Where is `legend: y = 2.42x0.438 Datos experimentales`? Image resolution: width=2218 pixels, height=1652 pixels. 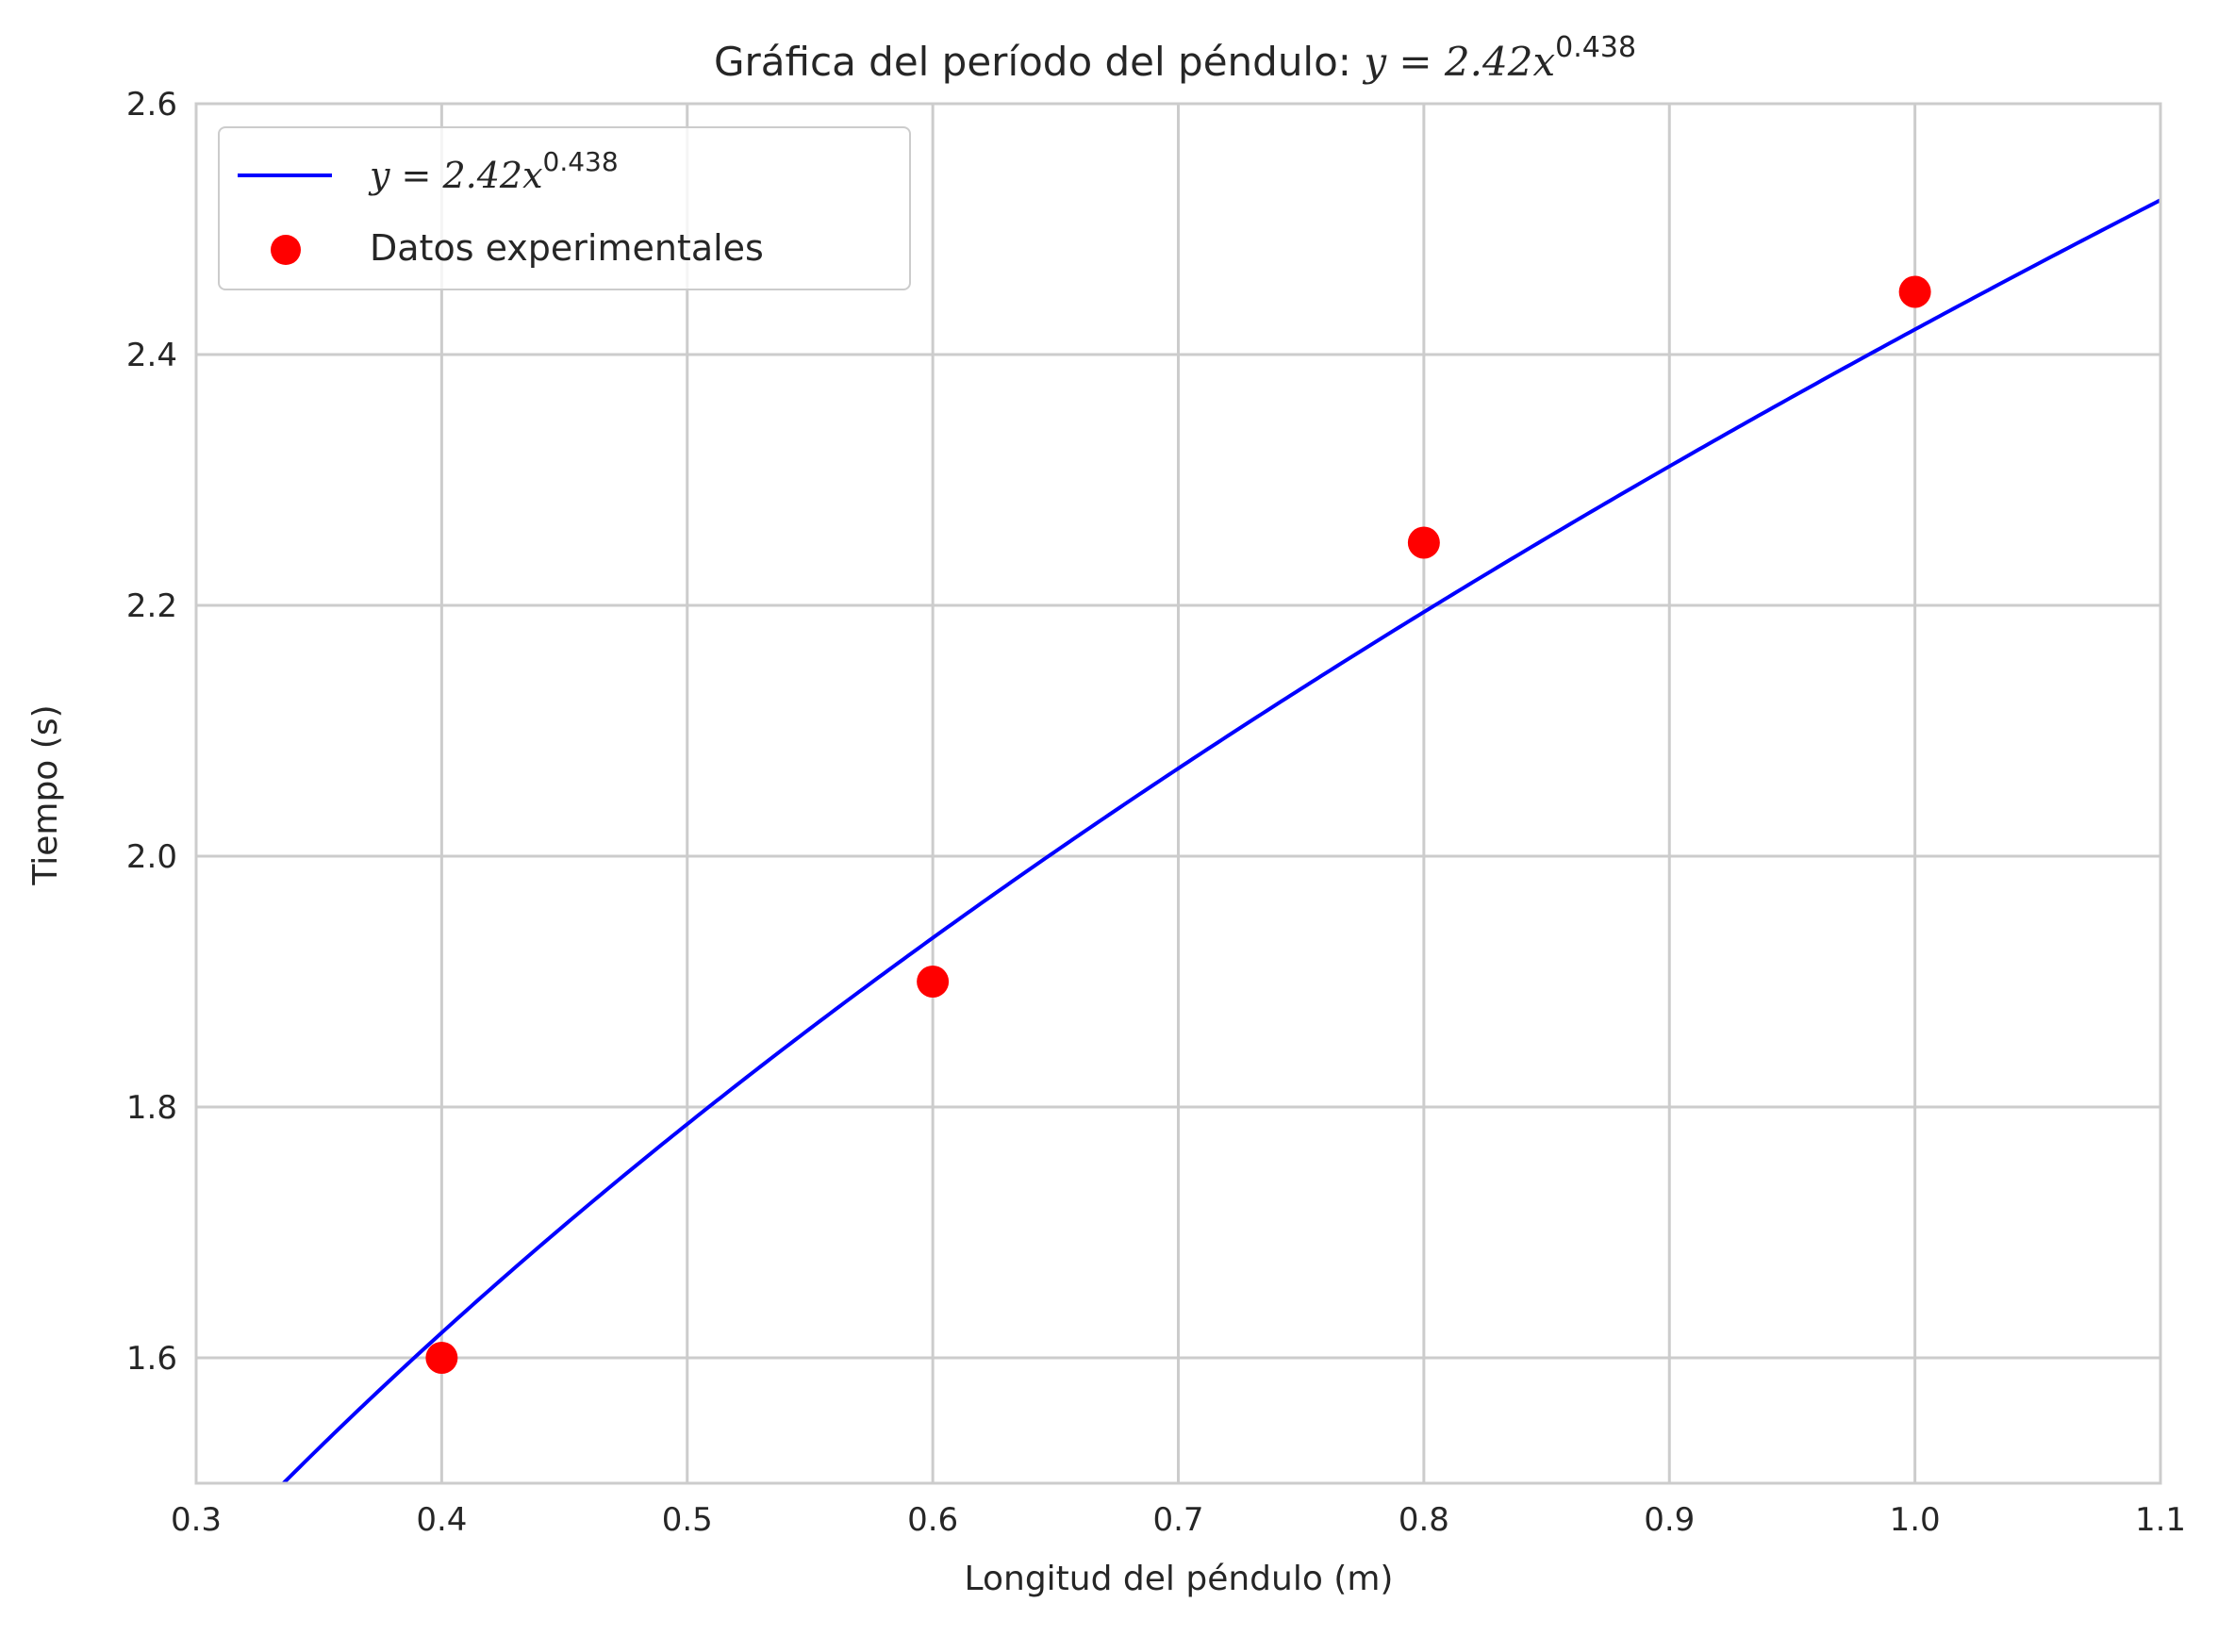 legend: y = 2.42x0.438 Datos experimentales is located at coordinates (564, 208).